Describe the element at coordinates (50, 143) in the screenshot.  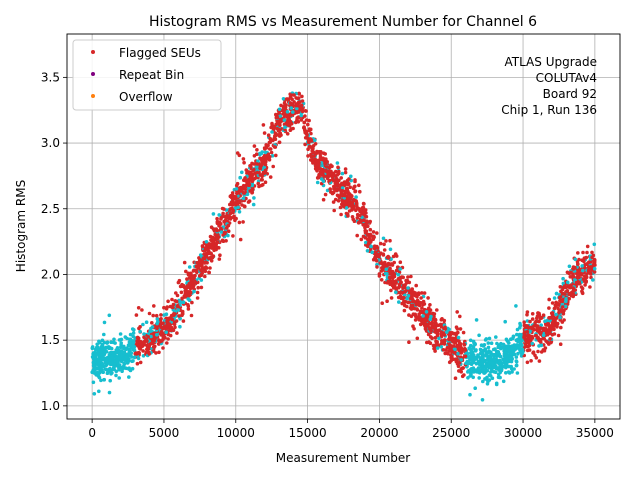
I see `y-tick-label: 3.0` at that location.